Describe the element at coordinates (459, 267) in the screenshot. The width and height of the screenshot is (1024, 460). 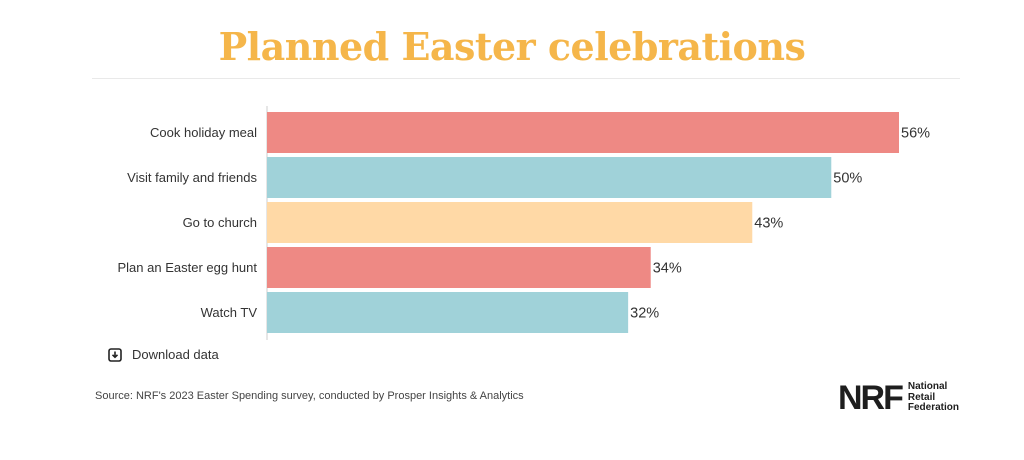
I see `bar-plan-an-easter-egg-hunt` at that location.